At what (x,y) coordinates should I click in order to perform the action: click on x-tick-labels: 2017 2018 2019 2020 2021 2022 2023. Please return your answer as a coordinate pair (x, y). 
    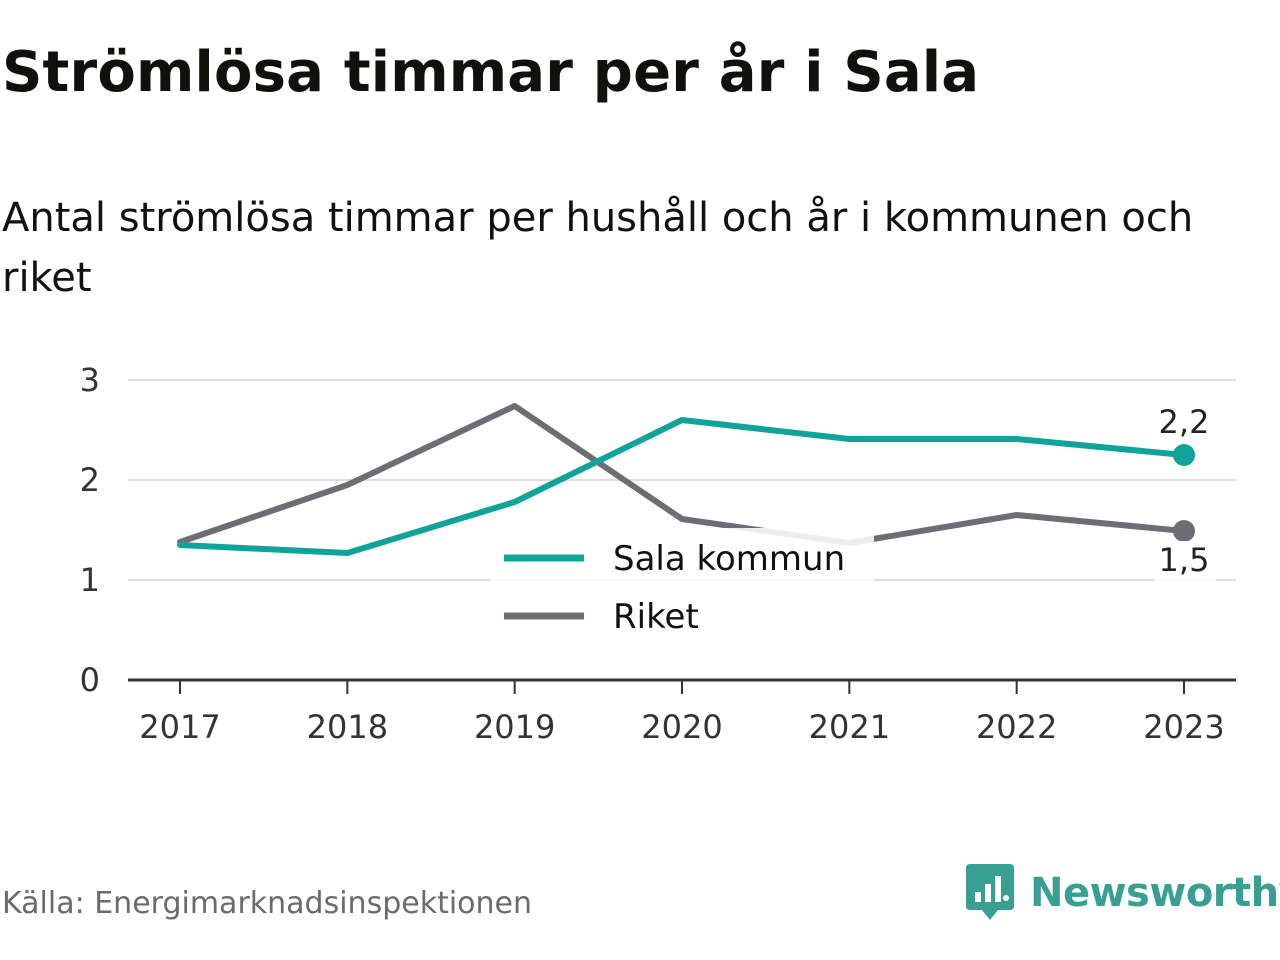
    Looking at the image, I should click on (681, 727).